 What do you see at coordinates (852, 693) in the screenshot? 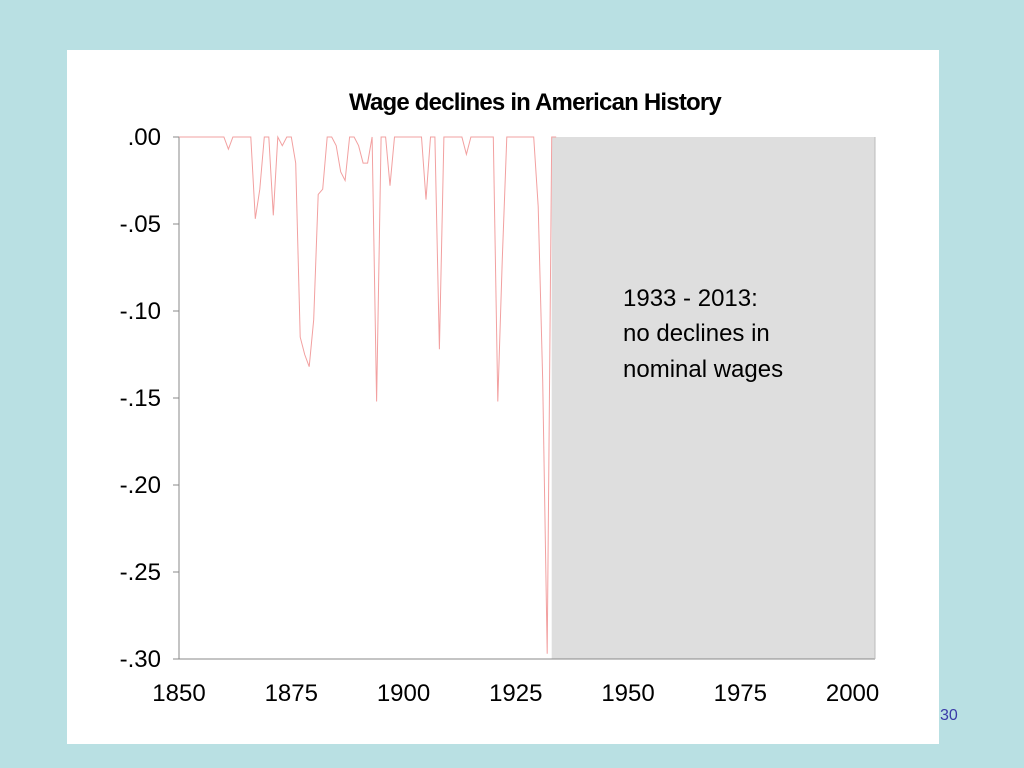
I see `x-tick-label: 2000` at bounding box center [852, 693].